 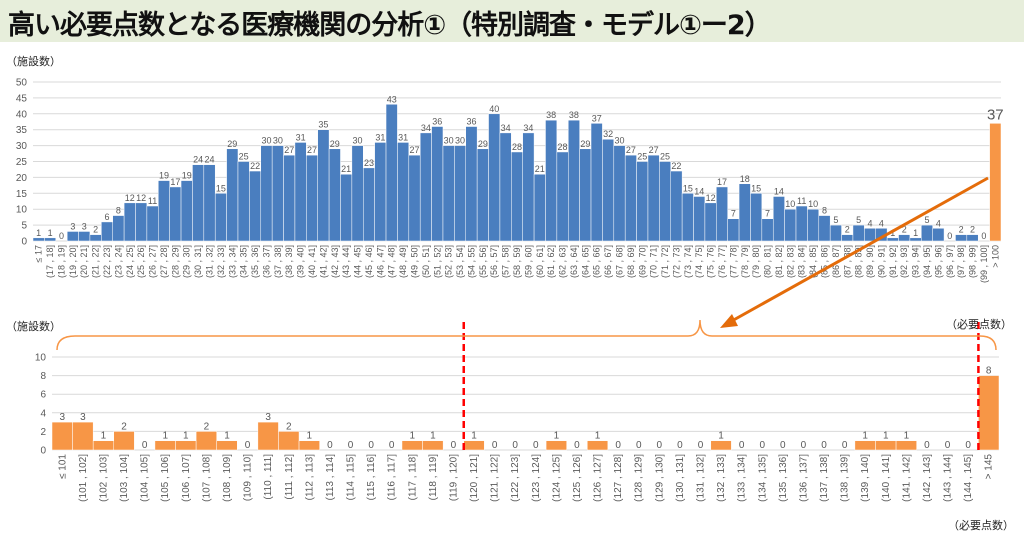 I want to click on data-label: 2, so click(x=124, y=426).